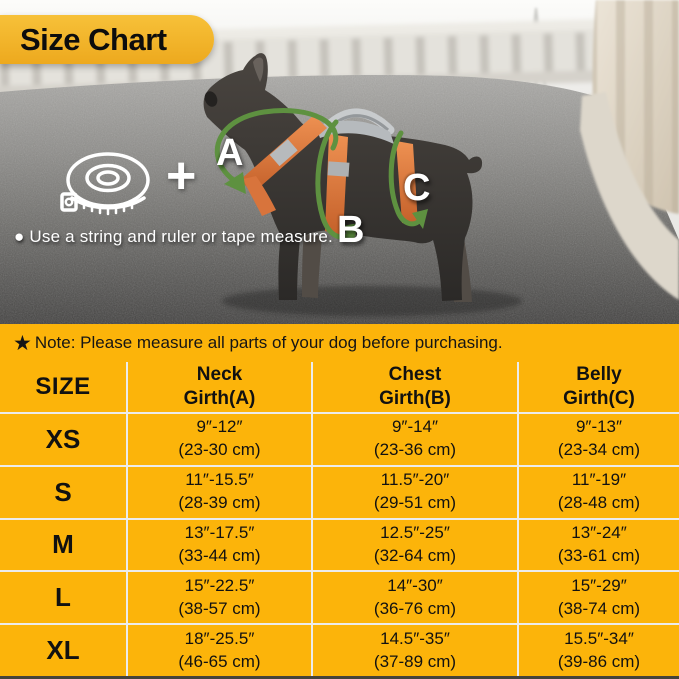 Image resolution: width=679 pixels, height=679 pixels. I want to click on neck-cell-s: 11″-15.5″ (28-39 cm), so click(219, 492).